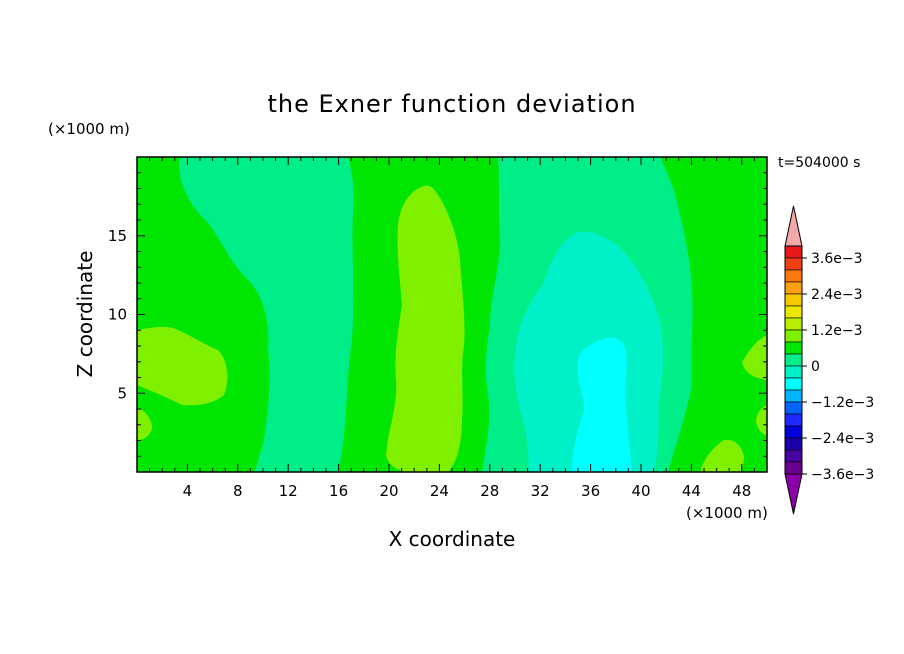  Describe the element at coordinates (425, 328) in the screenshot. I see `contour-column-yellowgreen` at that location.